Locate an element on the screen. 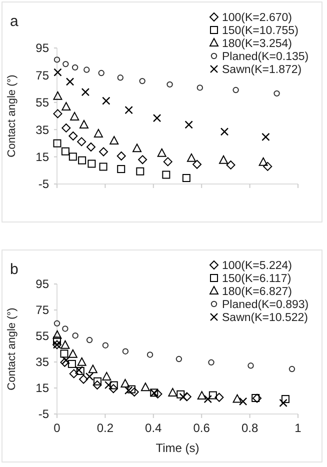  x-tick-label: 0 is located at coordinates (57, 428).